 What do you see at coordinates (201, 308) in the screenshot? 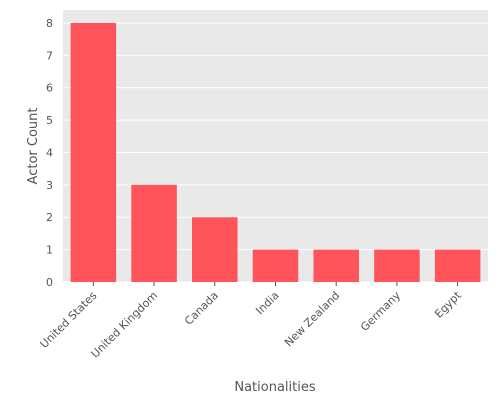
I see `x-tick-label: Canada` at bounding box center [201, 308].